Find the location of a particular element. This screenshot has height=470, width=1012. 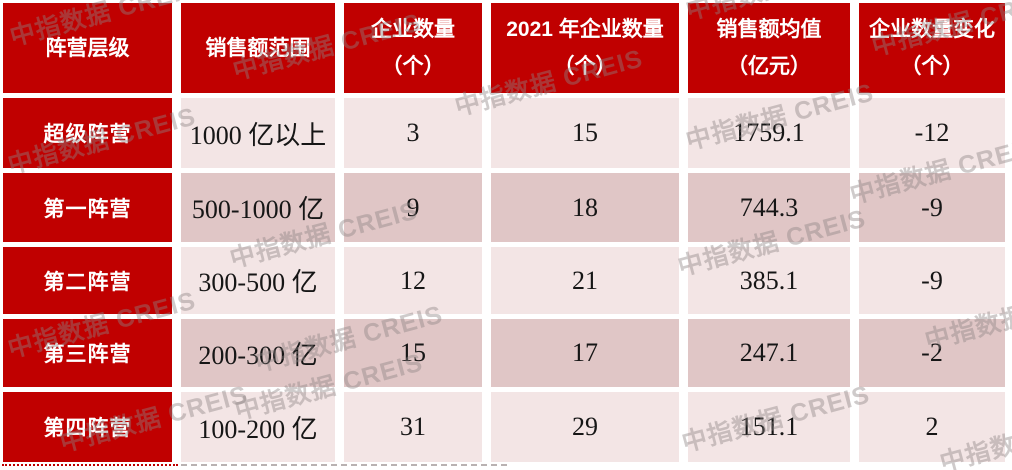

header-cell-tier: 阵营层级 is located at coordinates (87, 48).